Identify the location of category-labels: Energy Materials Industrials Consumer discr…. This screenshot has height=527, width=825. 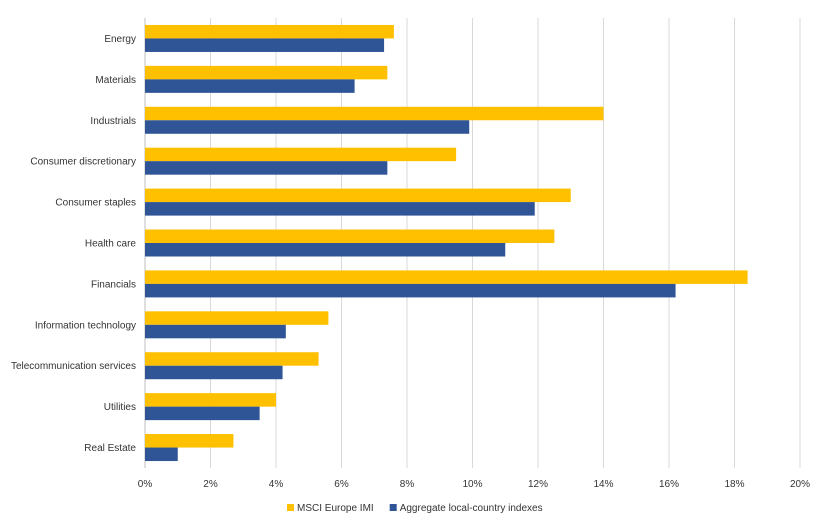
(73, 244).